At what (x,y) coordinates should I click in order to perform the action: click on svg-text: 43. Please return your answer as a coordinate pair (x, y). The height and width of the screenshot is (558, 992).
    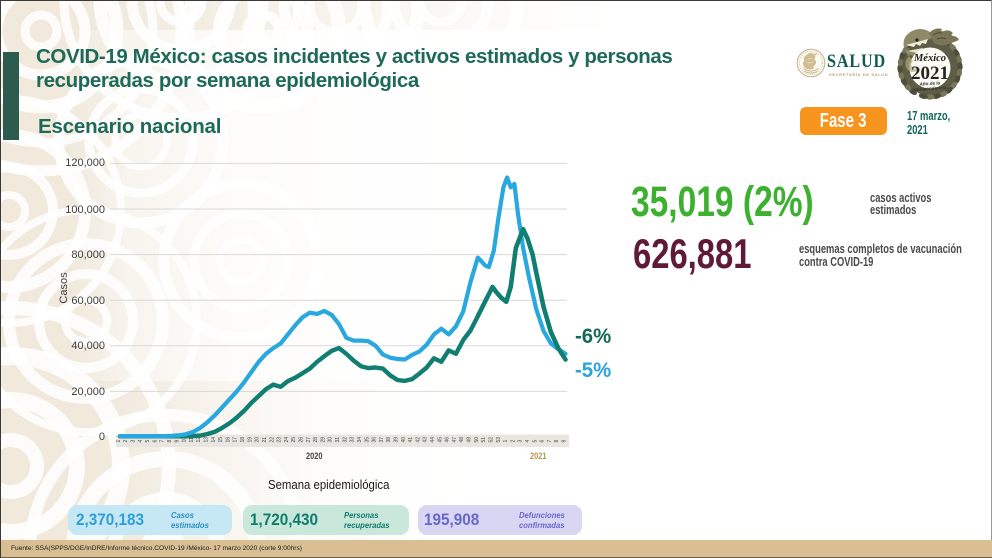
    Looking at the image, I should click on (426, 440).